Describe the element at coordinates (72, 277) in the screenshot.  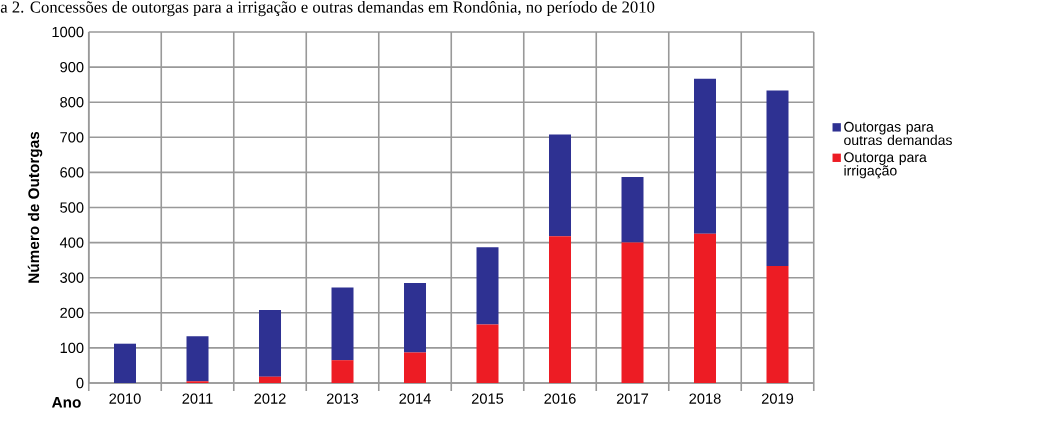
I see `y-tick-label: 300` at that location.